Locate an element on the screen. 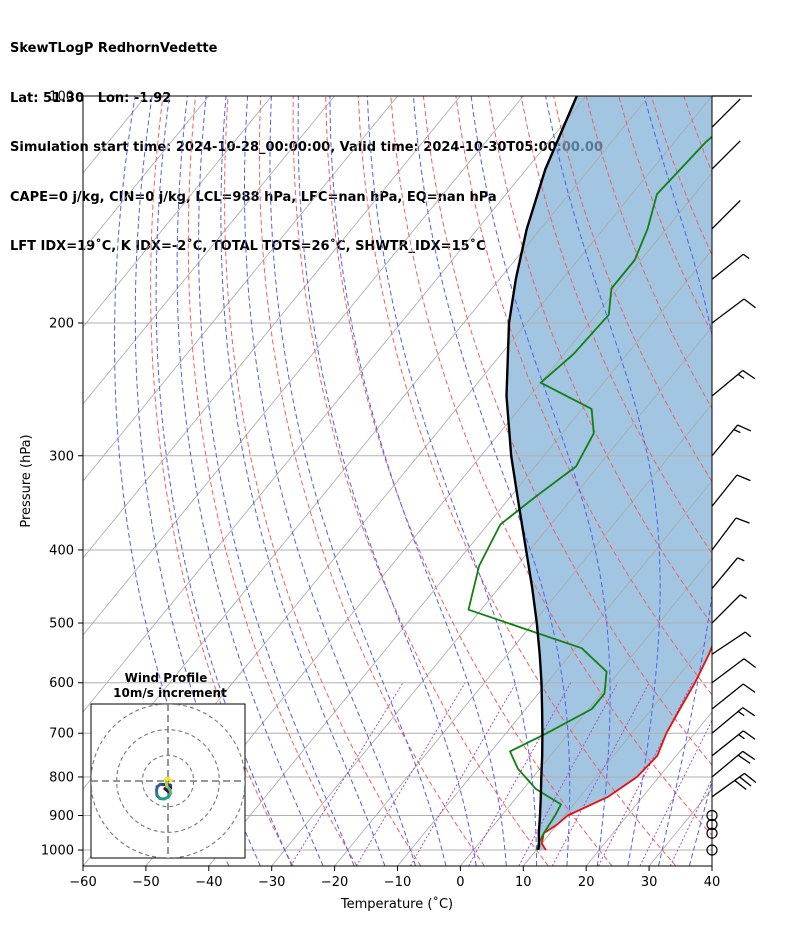  wind-barbs-layer is located at coordinates (731, 475).